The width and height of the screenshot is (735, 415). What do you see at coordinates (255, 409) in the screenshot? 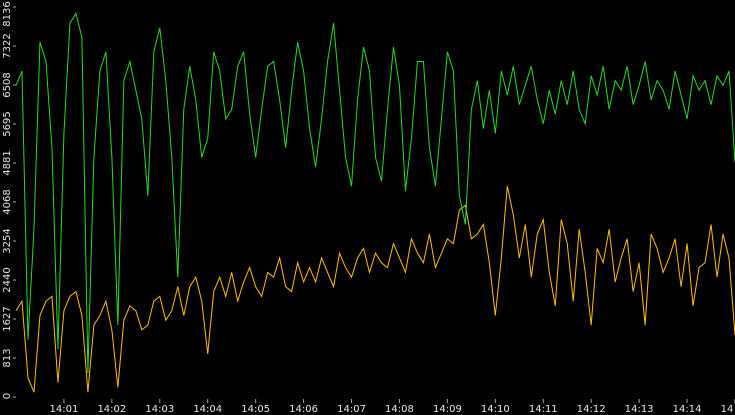
I see `x-tick-label: 14:05` at bounding box center [255, 409].